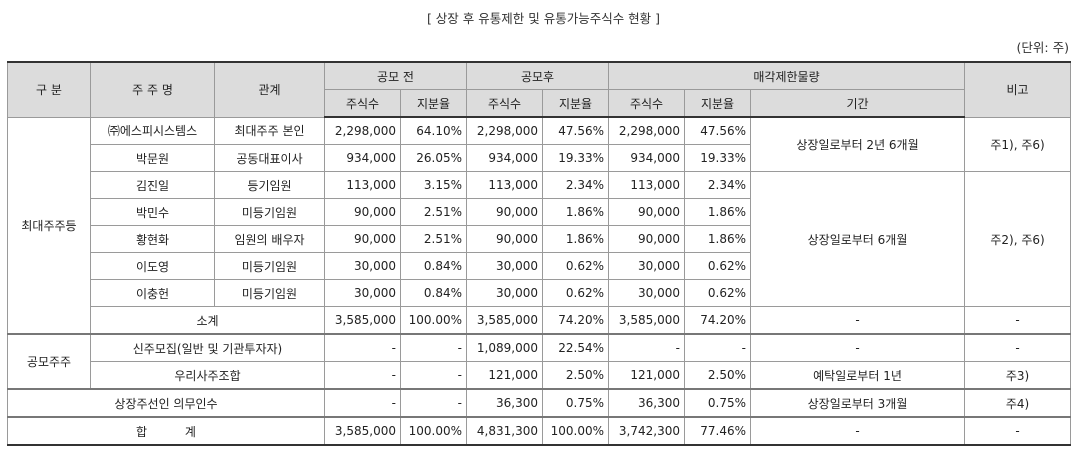  Describe the element at coordinates (857, 103) in the screenshot. I see `header-period: 기간` at that location.